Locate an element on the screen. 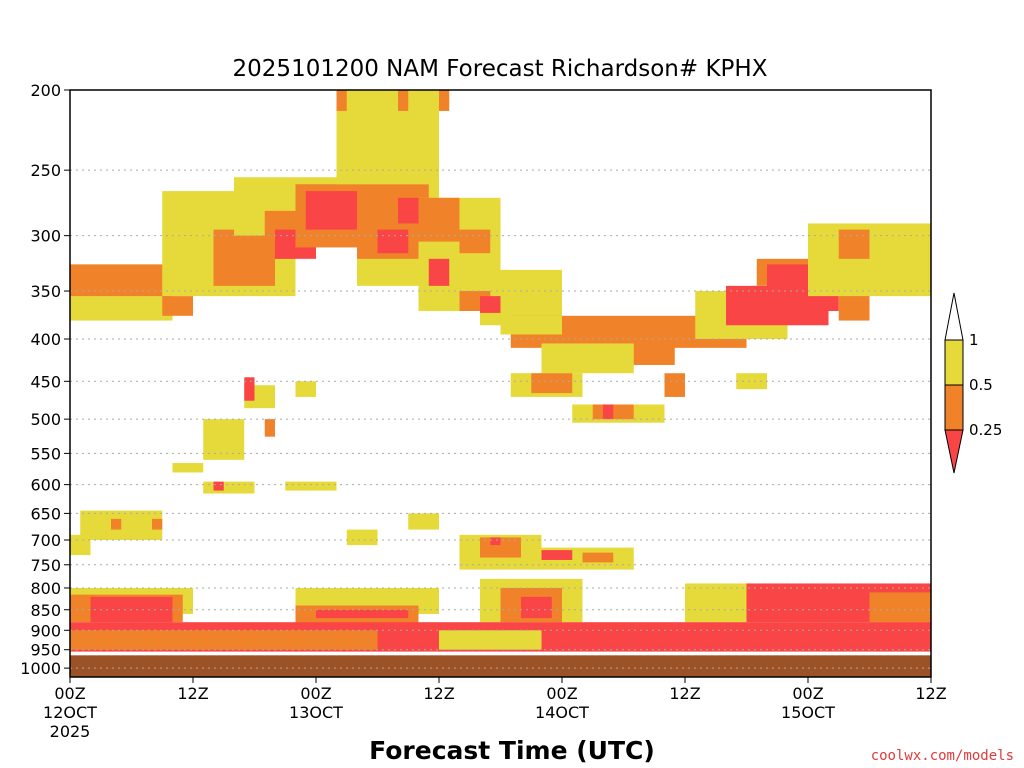 The image size is (1024, 768). y-tick-550: 550 is located at coordinates (45, 453).